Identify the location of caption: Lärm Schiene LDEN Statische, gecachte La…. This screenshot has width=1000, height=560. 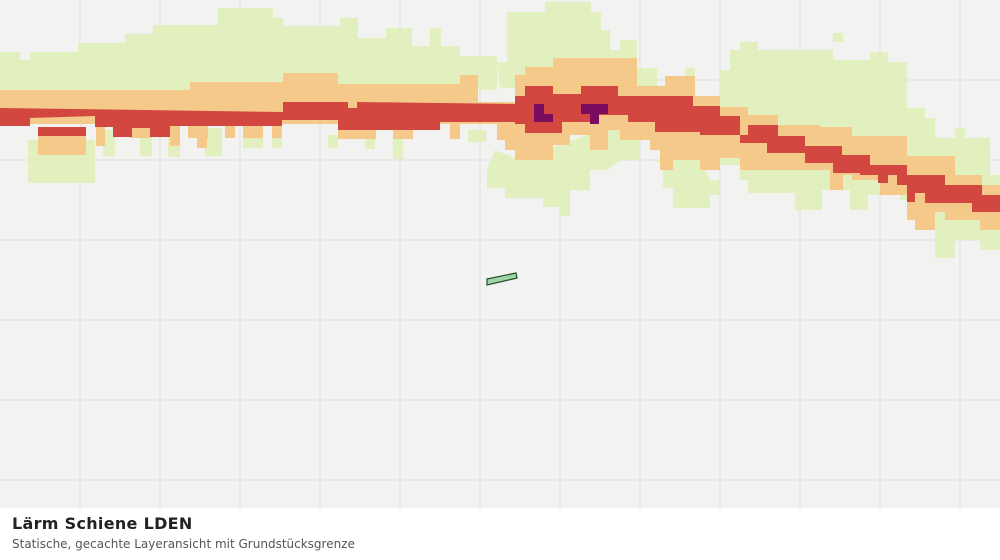
(500, 534).